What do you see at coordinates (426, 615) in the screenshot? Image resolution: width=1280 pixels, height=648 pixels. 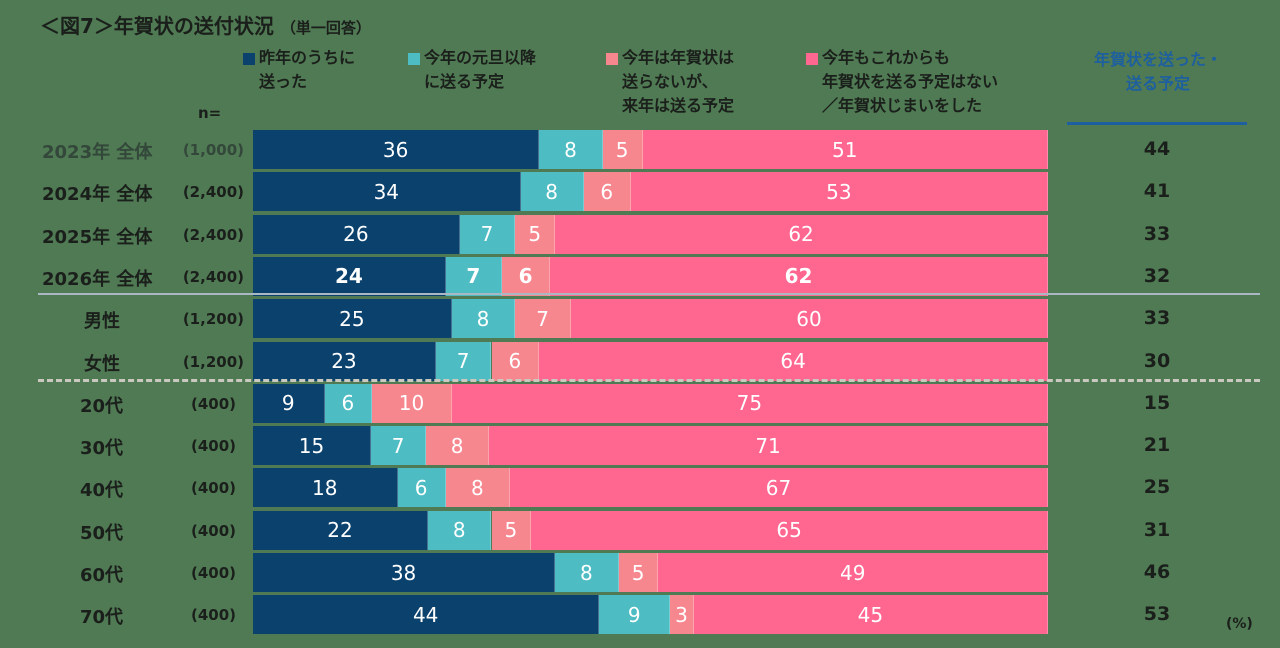 I see `bar-segment-sent-last-year: 44` at bounding box center [426, 615].